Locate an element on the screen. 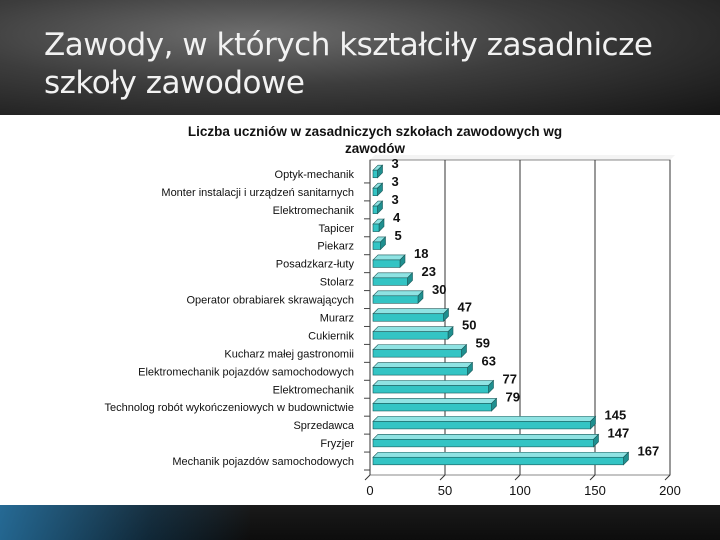 This screenshot has height=540, width=720. data-label: 30 is located at coordinates (439, 289).